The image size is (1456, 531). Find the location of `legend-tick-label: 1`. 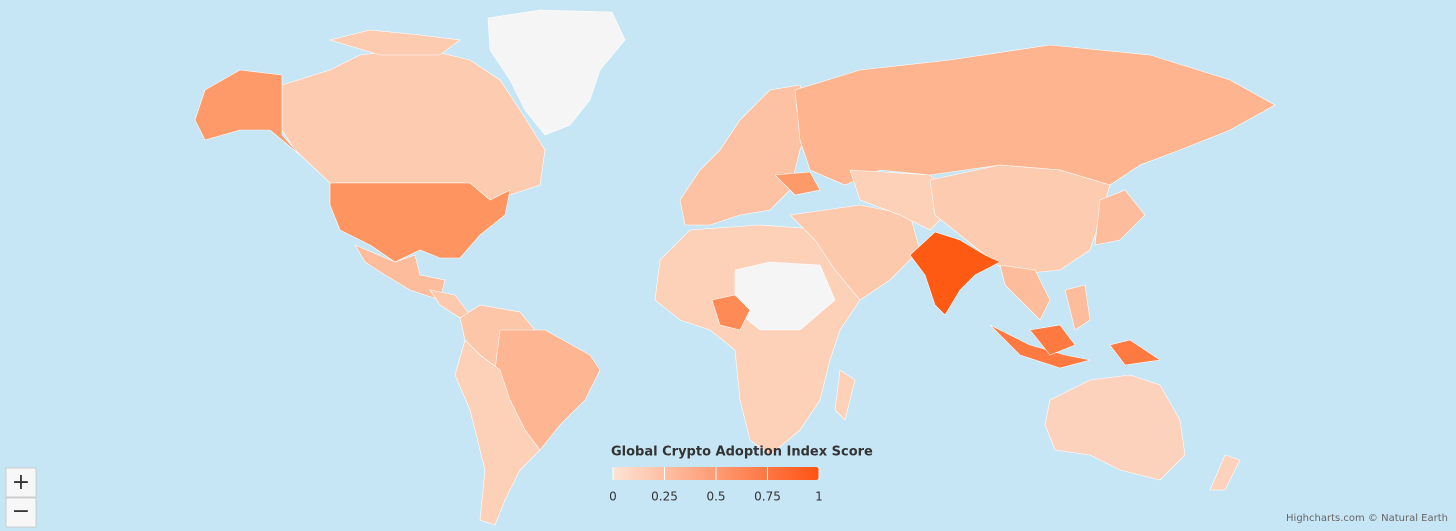

legend-tick-label: 1 is located at coordinates (819, 497).